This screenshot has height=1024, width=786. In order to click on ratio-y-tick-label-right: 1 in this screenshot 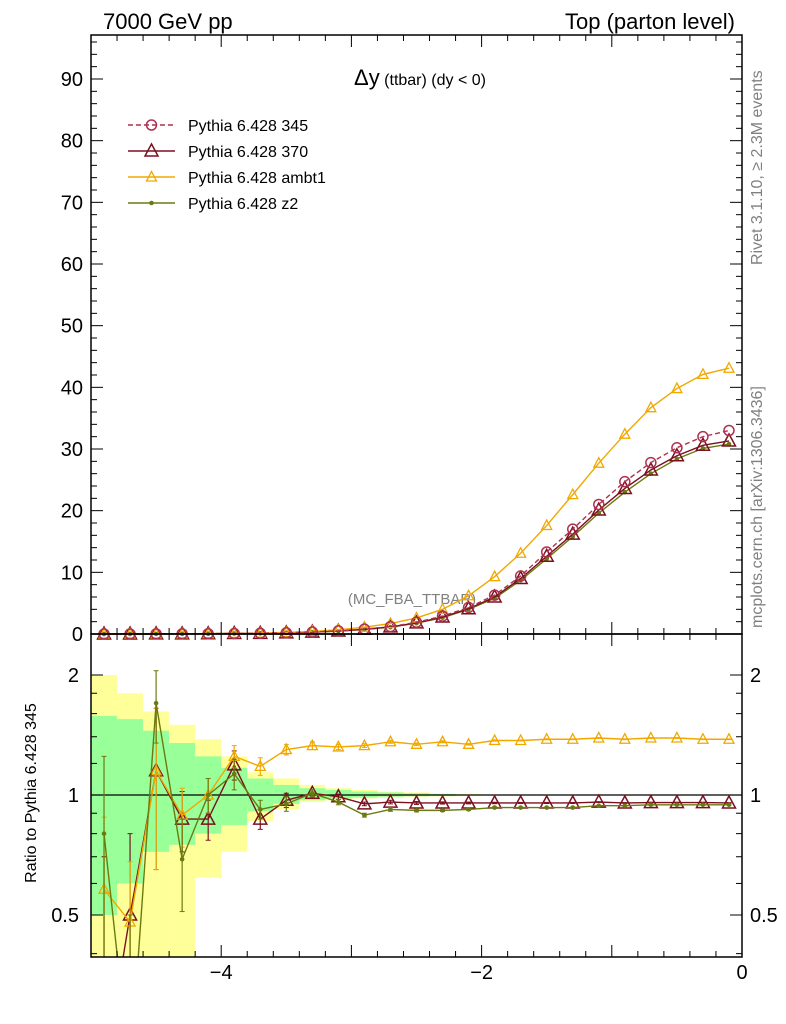, I will do `click(755, 796)`.